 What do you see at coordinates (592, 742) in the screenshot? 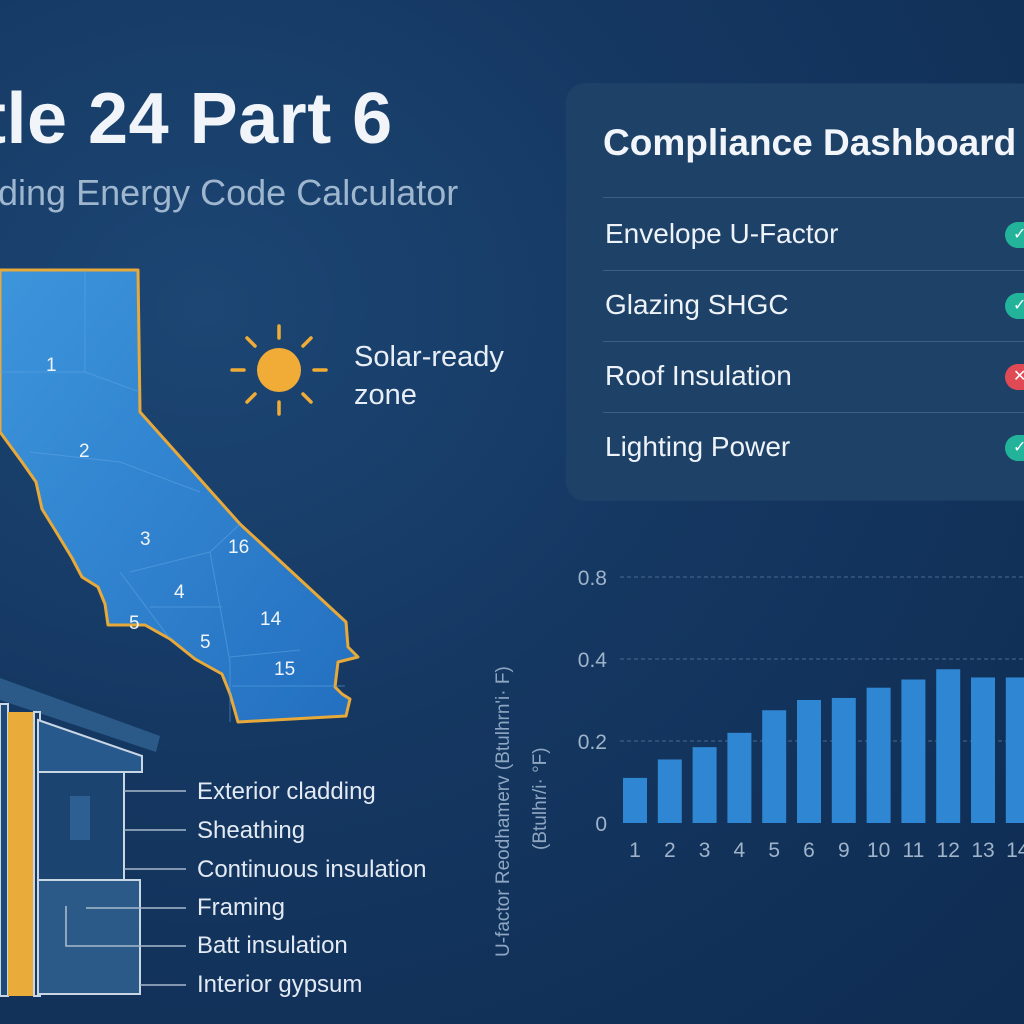
I see `chart-y-tick-label: 0.2` at bounding box center [592, 742].